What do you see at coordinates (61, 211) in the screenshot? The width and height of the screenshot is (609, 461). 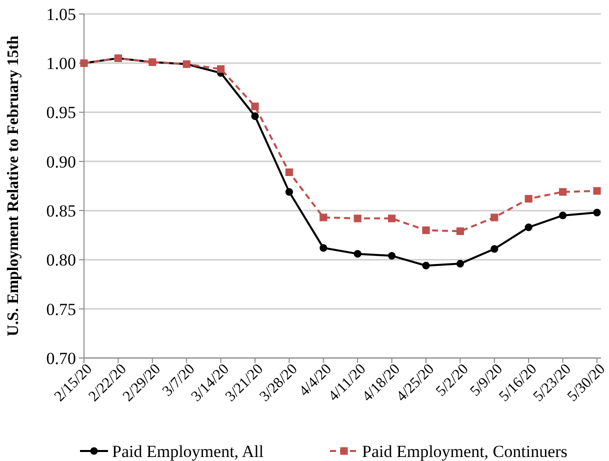 I see `y-tick-label: 0.85` at bounding box center [61, 211].